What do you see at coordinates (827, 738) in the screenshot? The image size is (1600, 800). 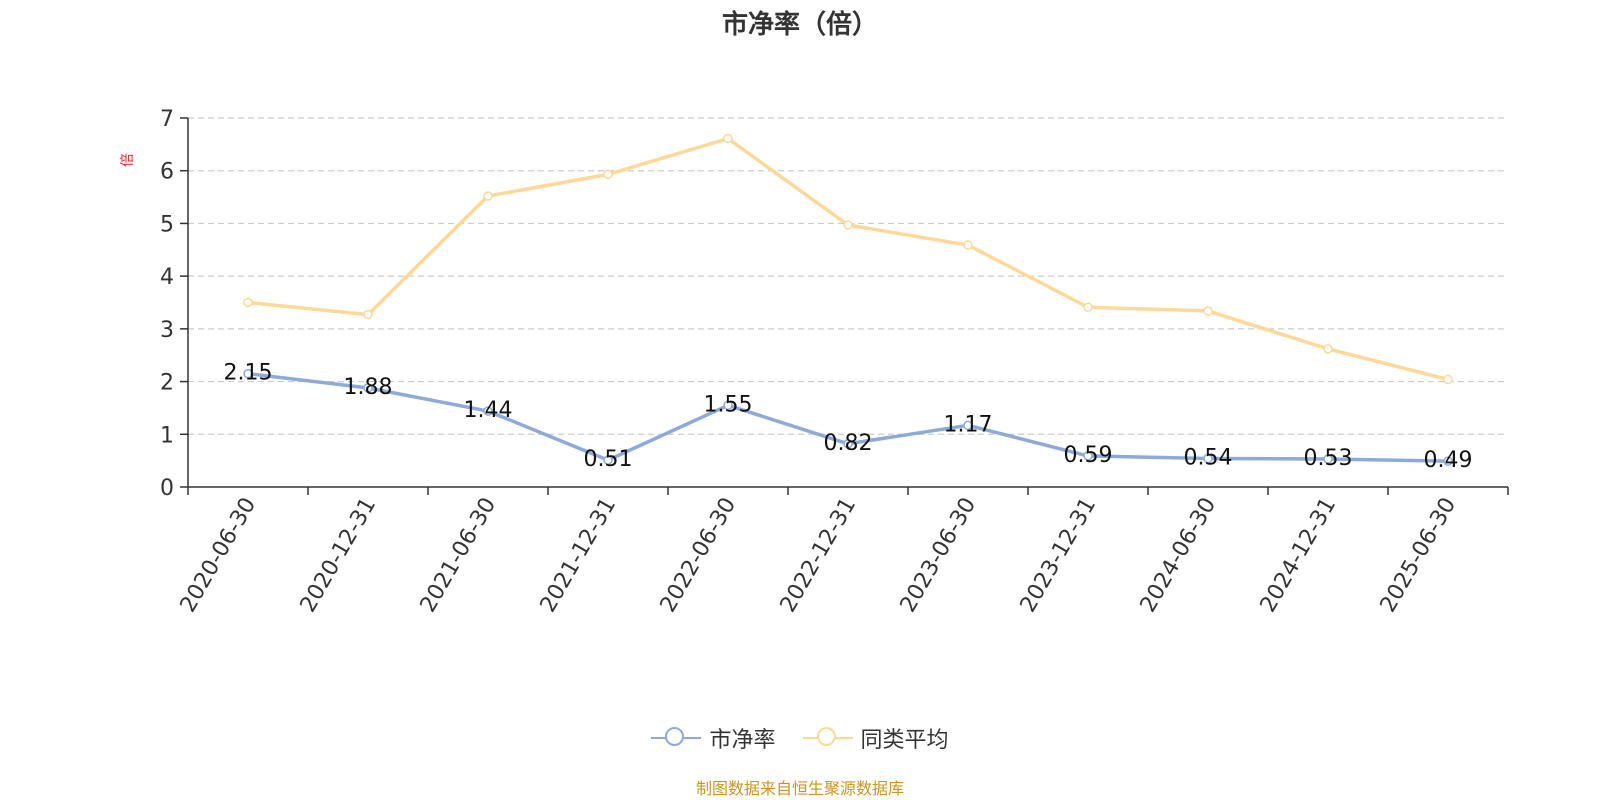 I see `legend-swatch-peer-average` at bounding box center [827, 738].